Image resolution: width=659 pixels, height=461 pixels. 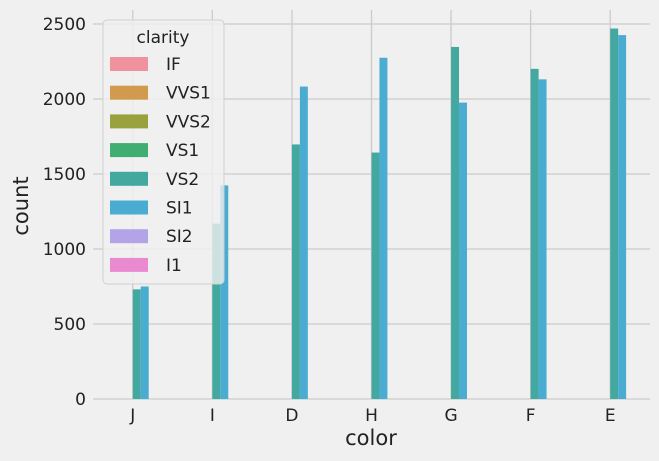 I want to click on legend-label: VS2, so click(x=182, y=180).